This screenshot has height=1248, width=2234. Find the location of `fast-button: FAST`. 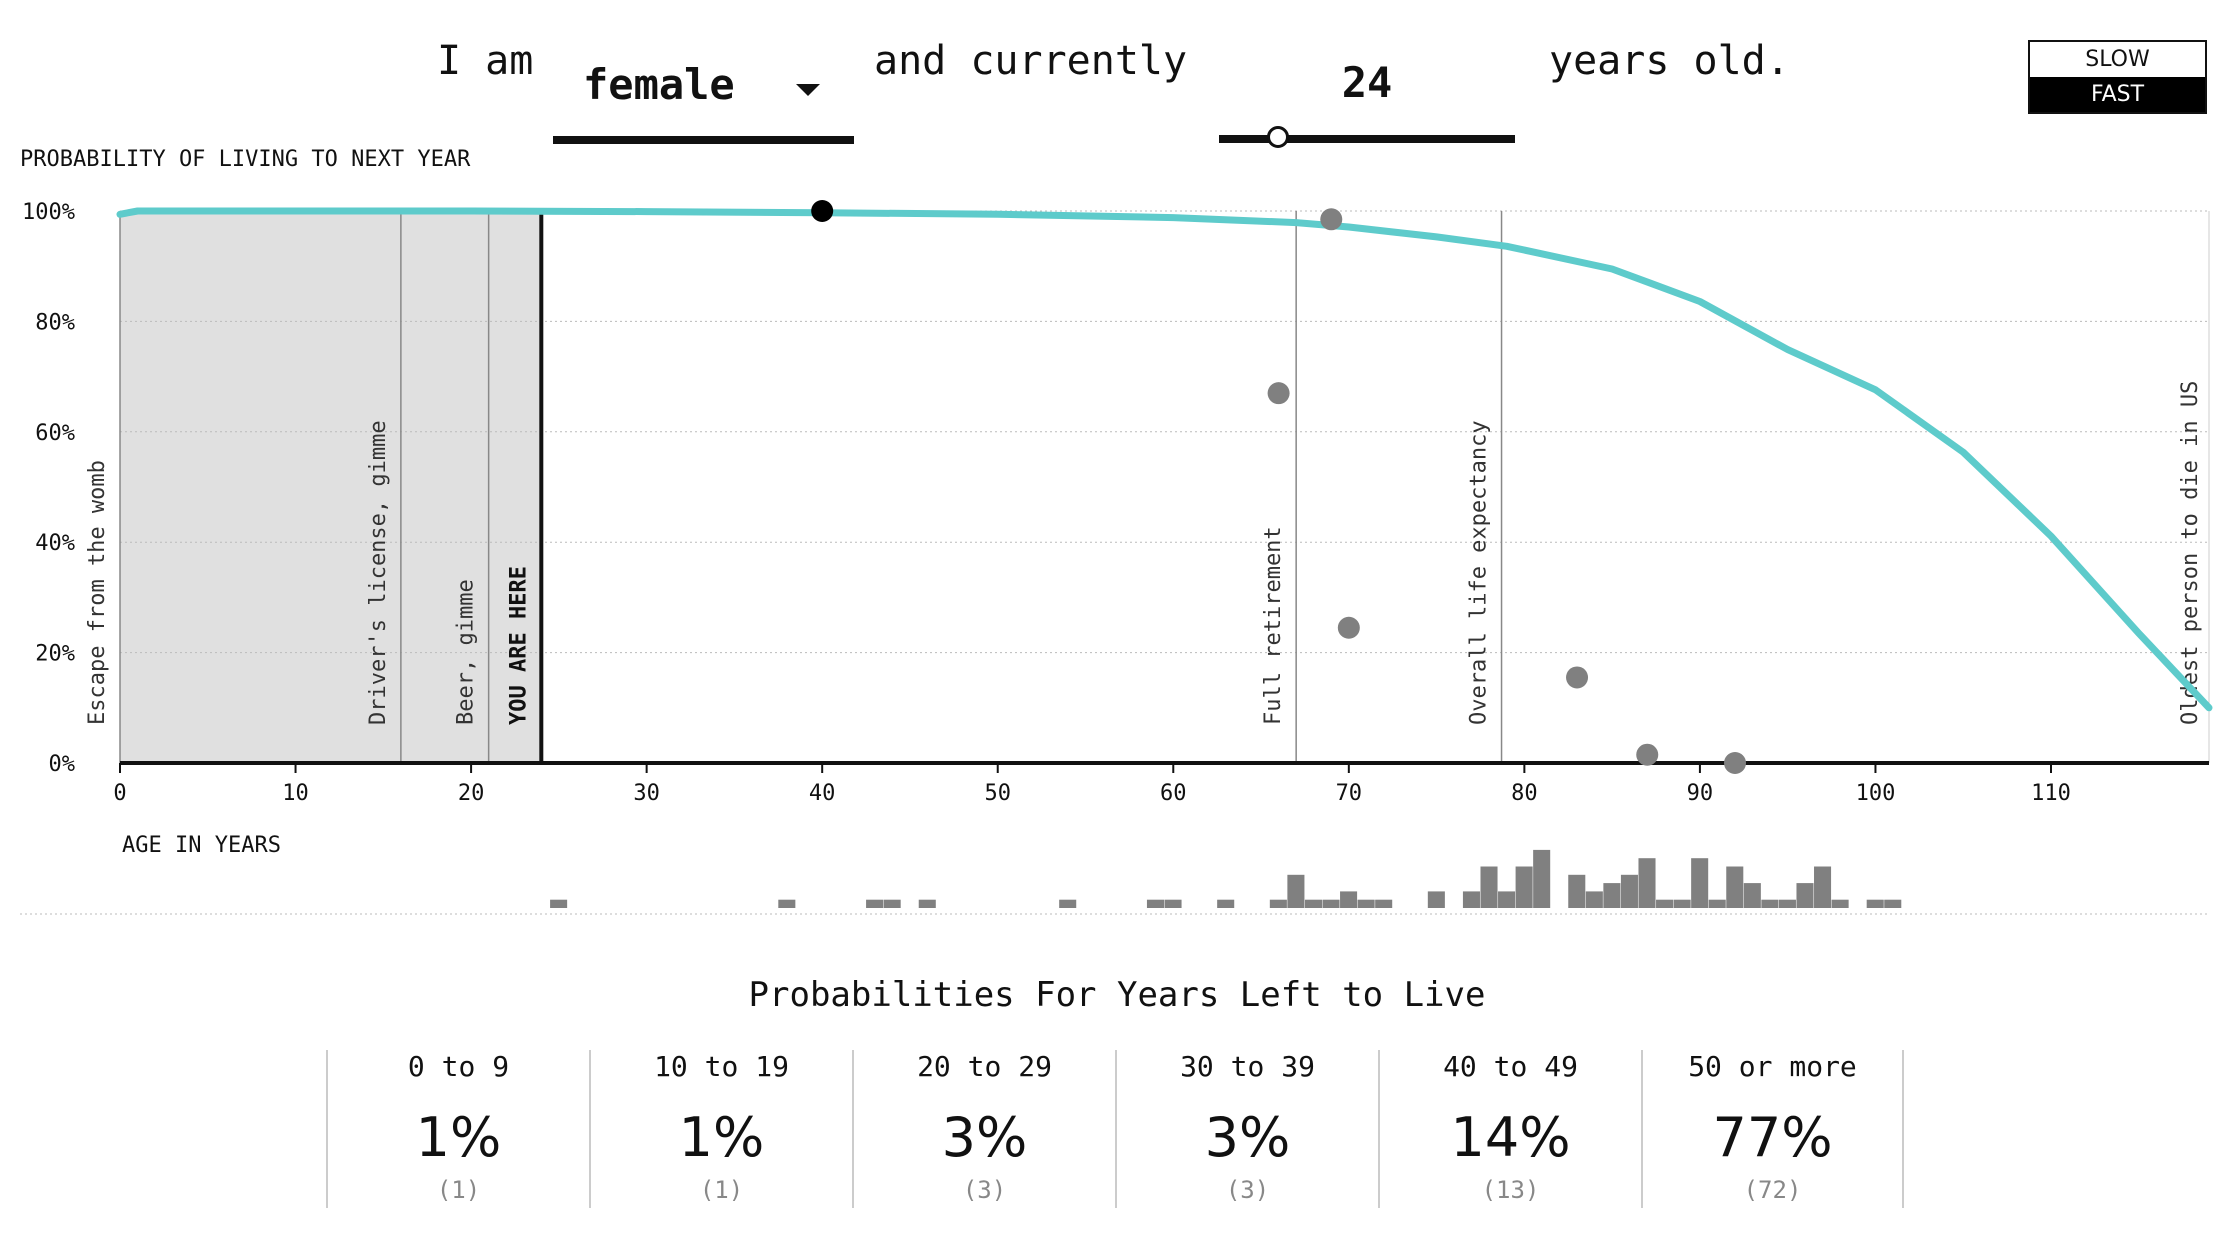

fast-button: FAST is located at coordinates (2117, 94).